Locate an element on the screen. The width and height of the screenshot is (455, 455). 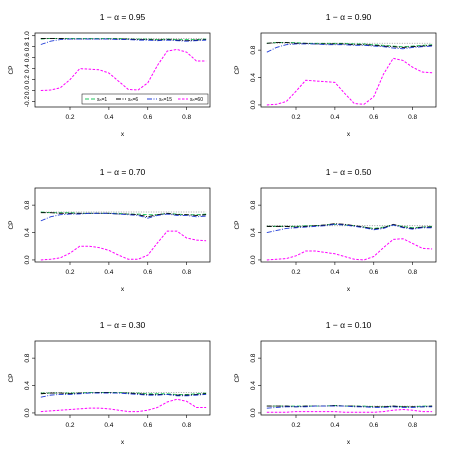
y-tick-label: 0.2 is located at coordinates (27, 79).